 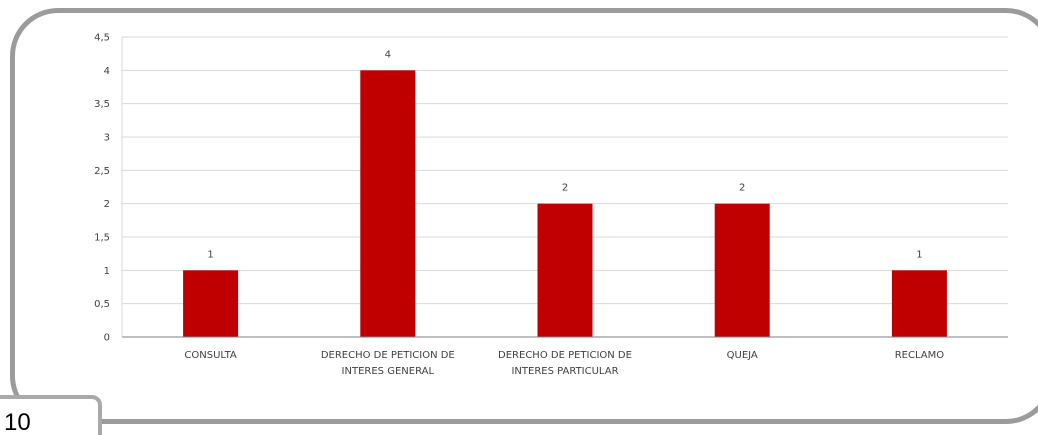 What do you see at coordinates (564, 371) in the screenshot?
I see `category-label-line: INTERES PARTICULAR` at bounding box center [564, 371].